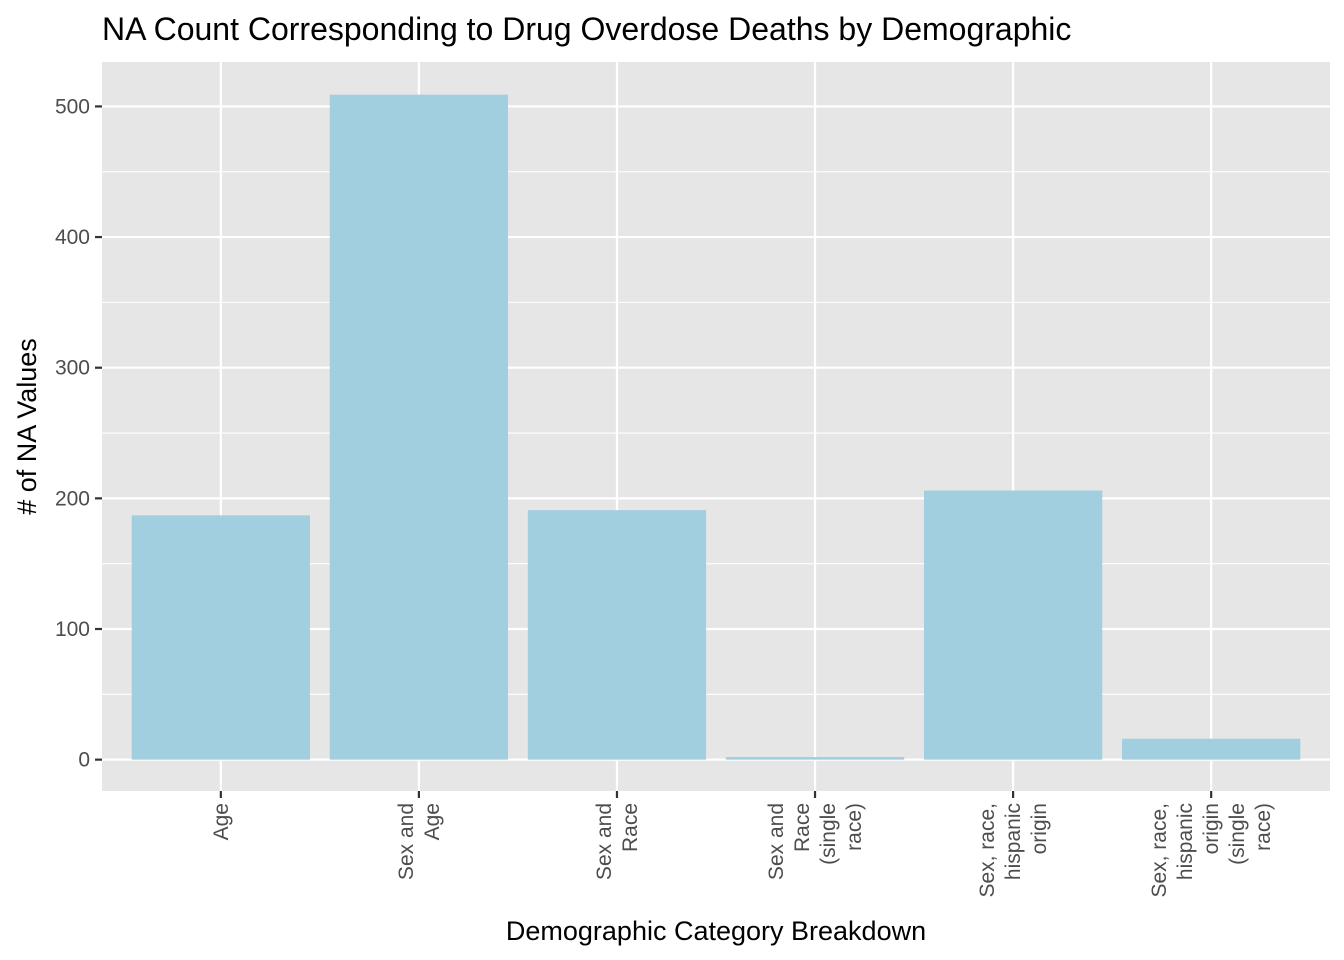 The height and width of the screenshot is (960, 1344). What do you see at coordinates (72, 498) in the screenshot?
I see `y-tick-label: 200` at bounding box center [72, 498].